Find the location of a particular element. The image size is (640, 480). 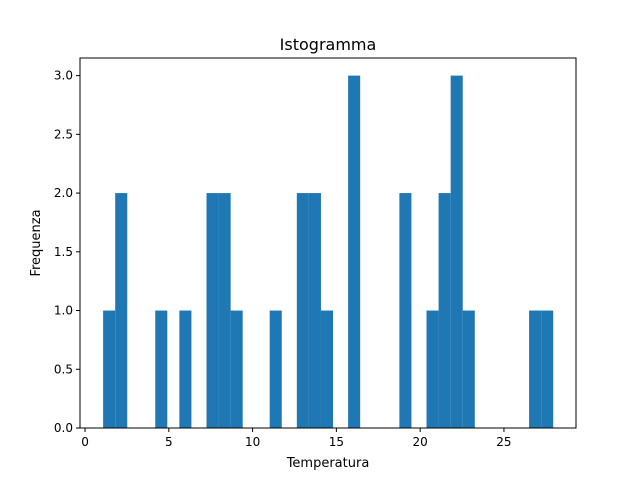

y-tick-label: 2.0 is located at coordinates (63, 193).